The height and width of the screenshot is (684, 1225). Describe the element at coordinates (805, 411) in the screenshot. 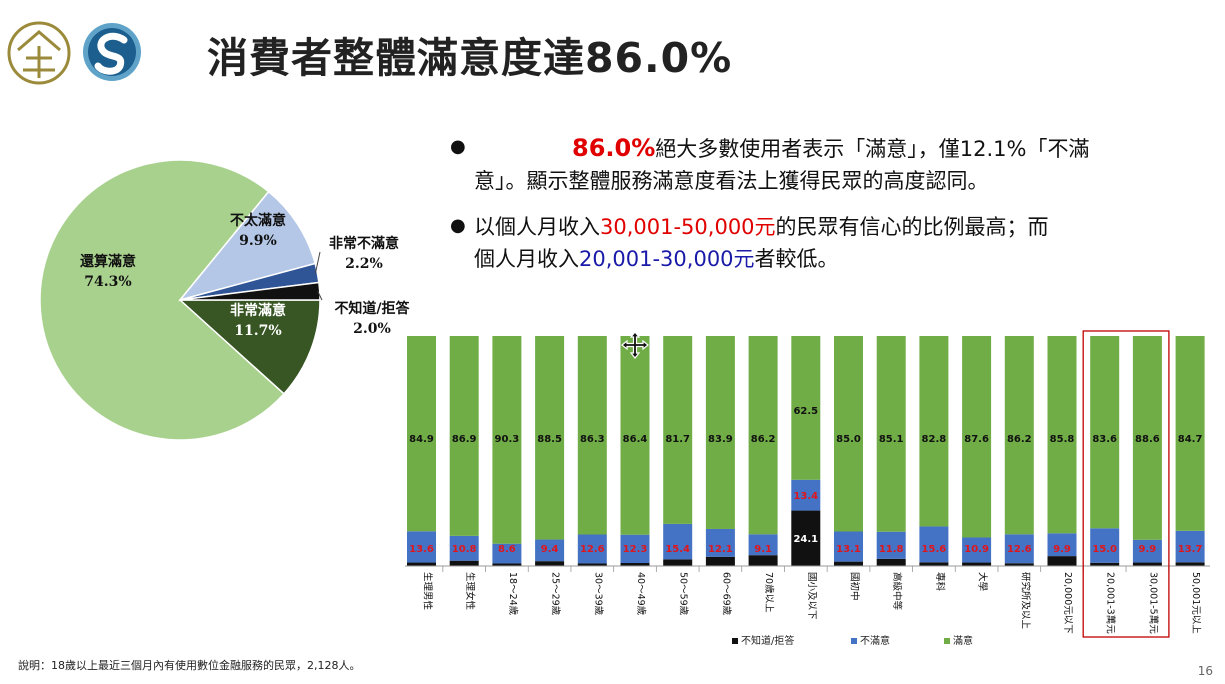

I see `bar-label-satisfied: 62.5` at that location.